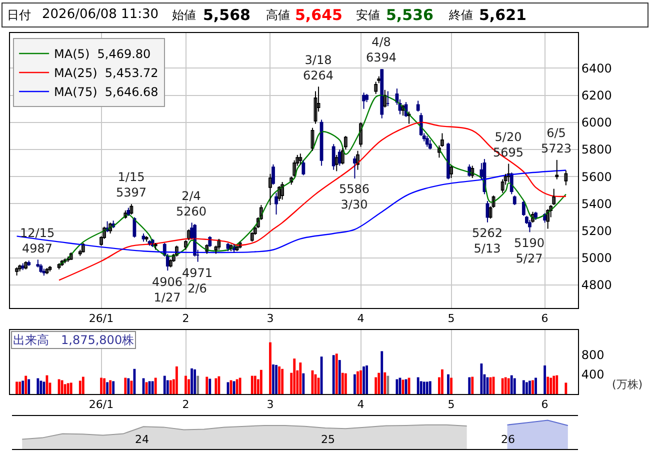 Image resolution: width=653 pixels, height=470 pixels. I want to click on annotation: 5190 5/27, so click(529, 251).